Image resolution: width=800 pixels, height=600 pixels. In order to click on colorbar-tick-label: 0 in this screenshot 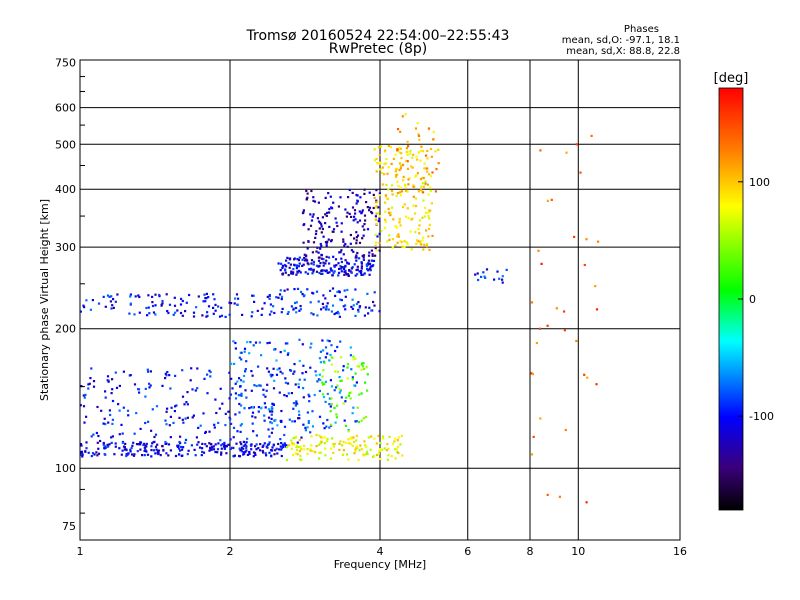, I will do `click(752, 299)`.